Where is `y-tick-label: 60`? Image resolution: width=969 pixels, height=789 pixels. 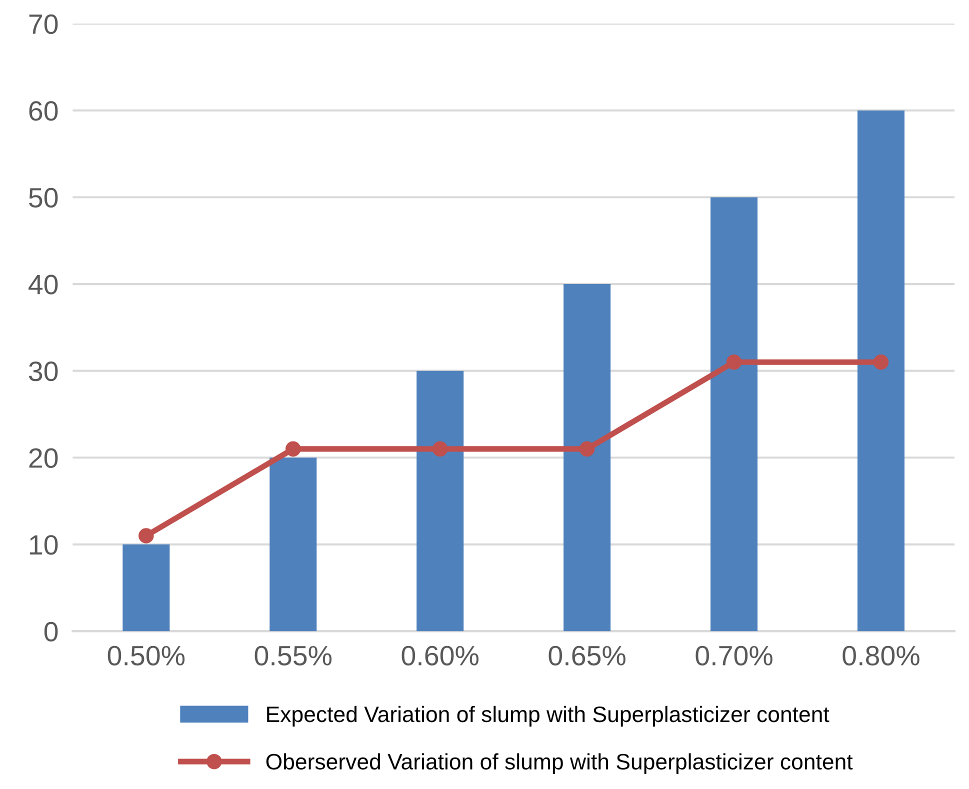
y-tick-label: 60 is located at coordinates (43, 111).